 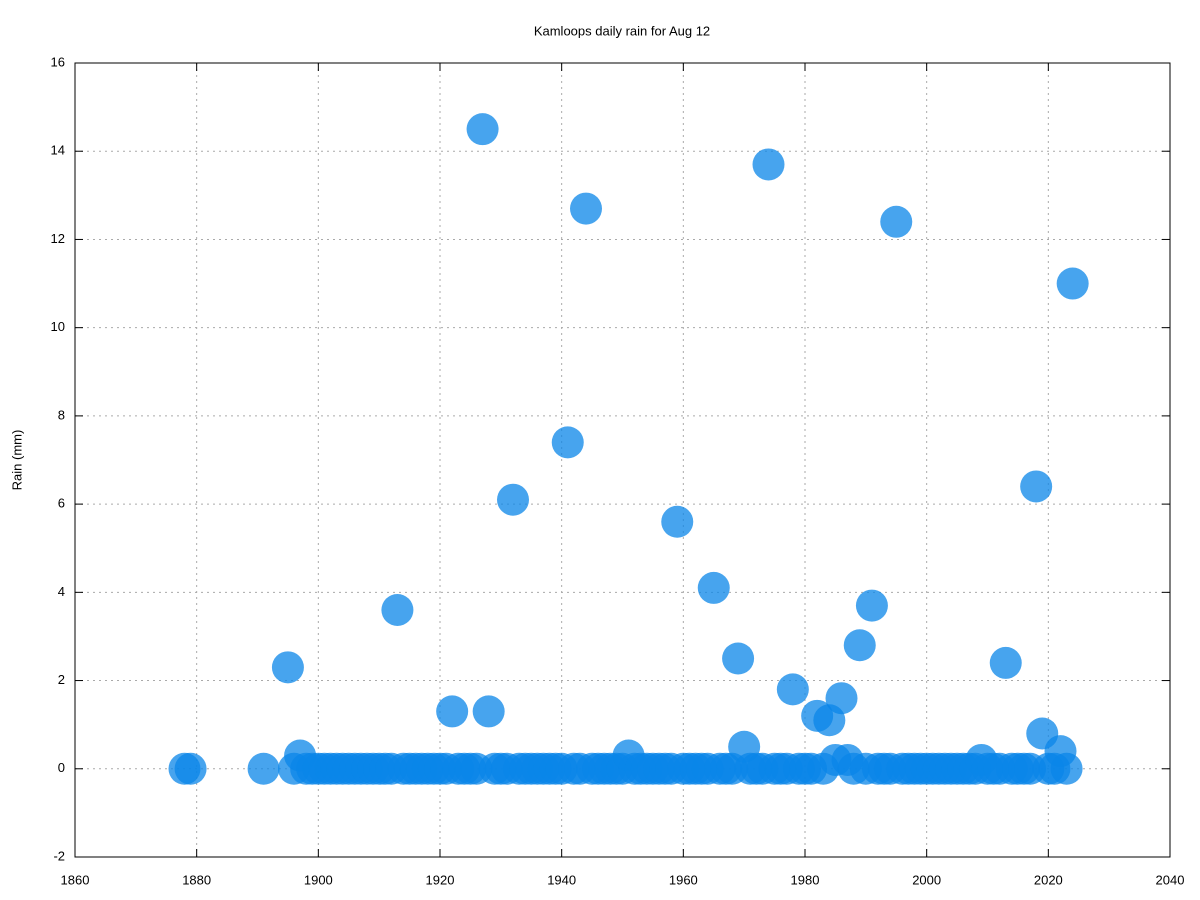 I want to click on x-tick-label: 2040, so click(x=1170, y=879).